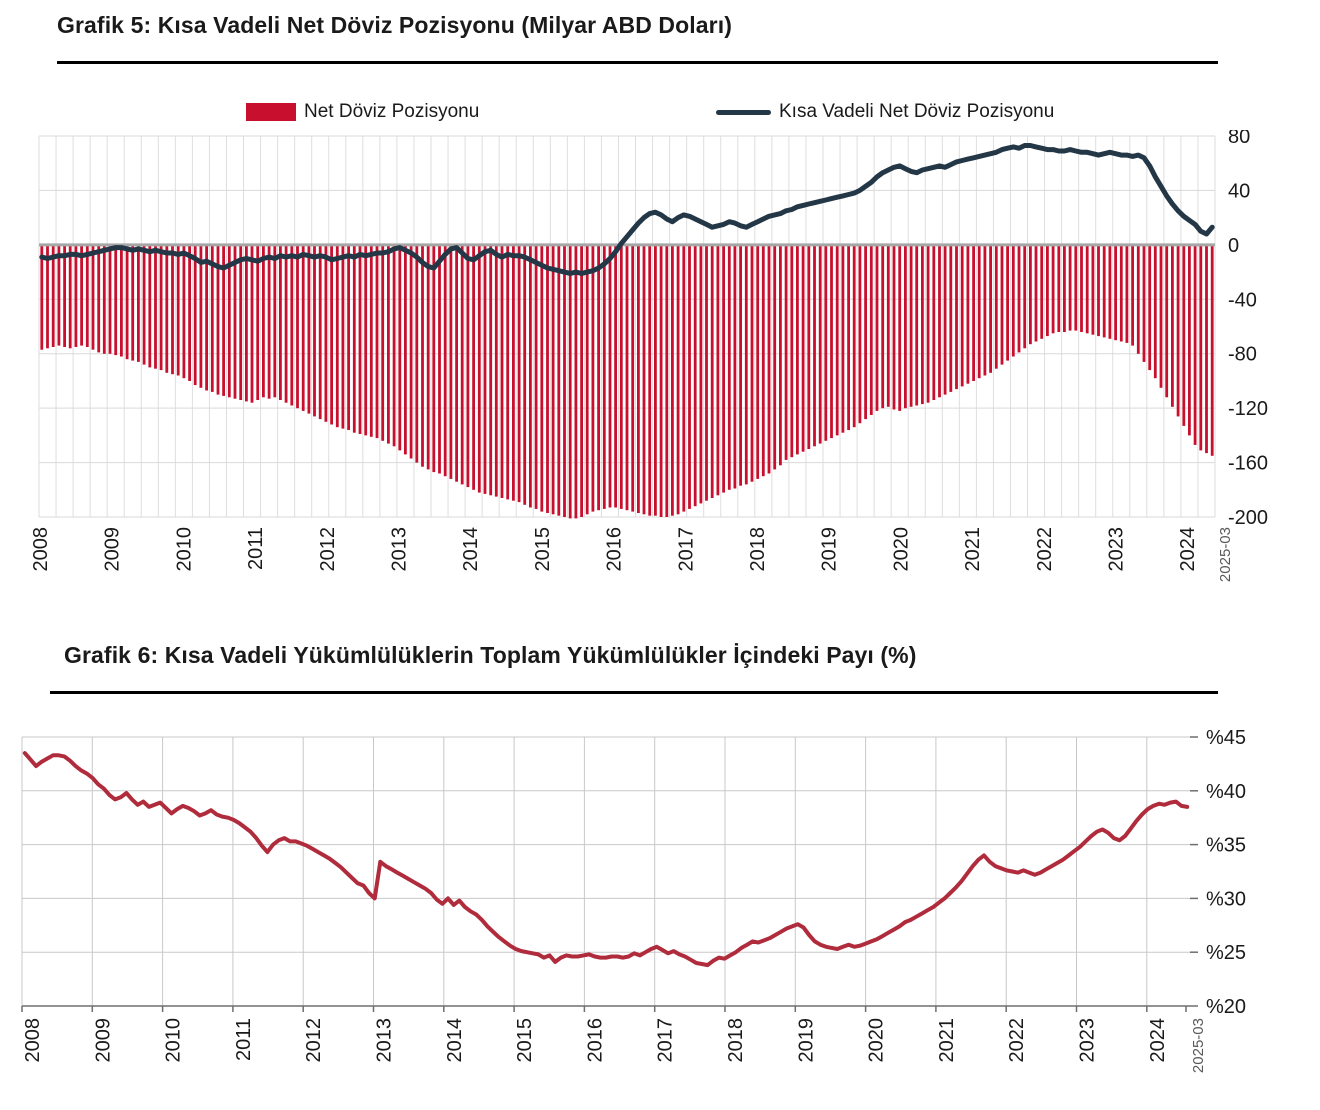  Describe the element at coordinates (1248, 518) in the screenshot. I see `svg-text: -200` at that location.